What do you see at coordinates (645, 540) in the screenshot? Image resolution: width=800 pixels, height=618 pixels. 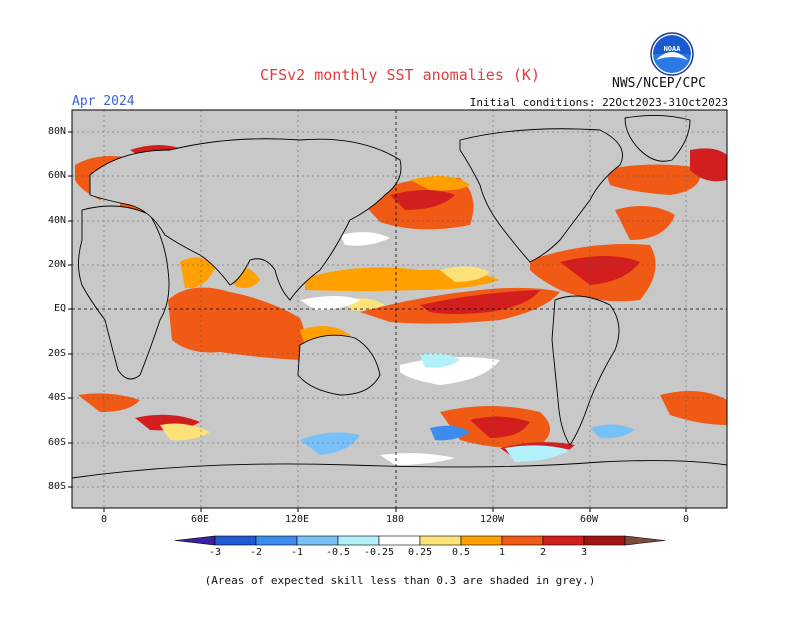 I see `colorbar-high-arrow` at bounding box center [645, 540].